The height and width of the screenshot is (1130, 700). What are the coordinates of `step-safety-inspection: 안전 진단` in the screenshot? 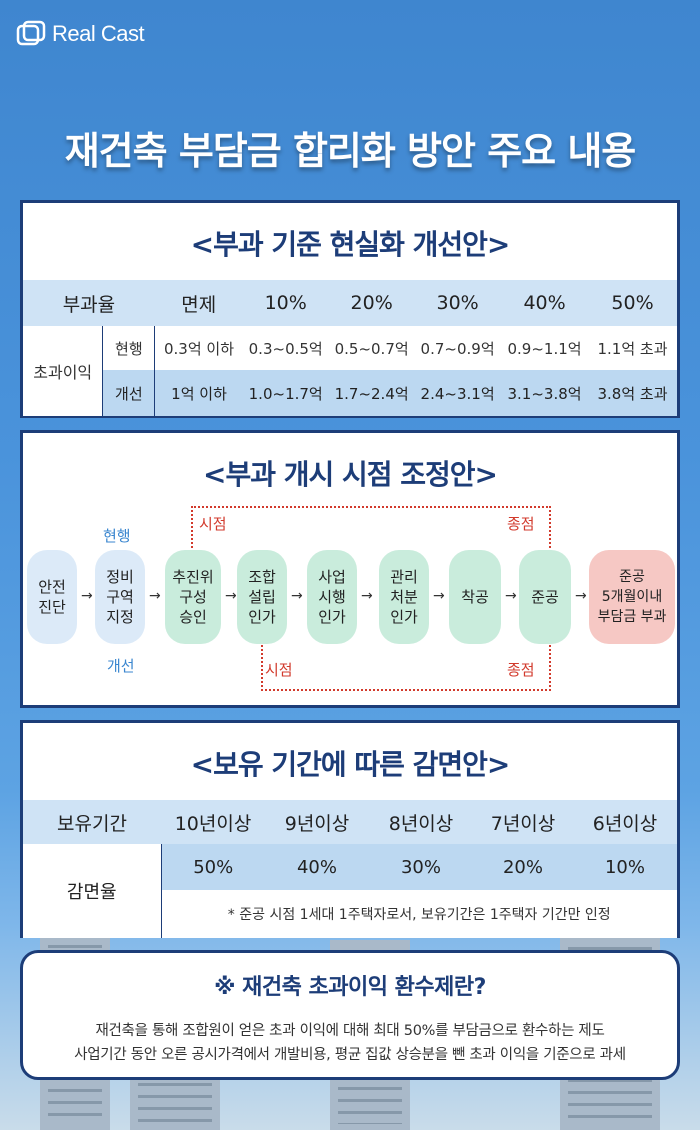 It's located at (52, 597).